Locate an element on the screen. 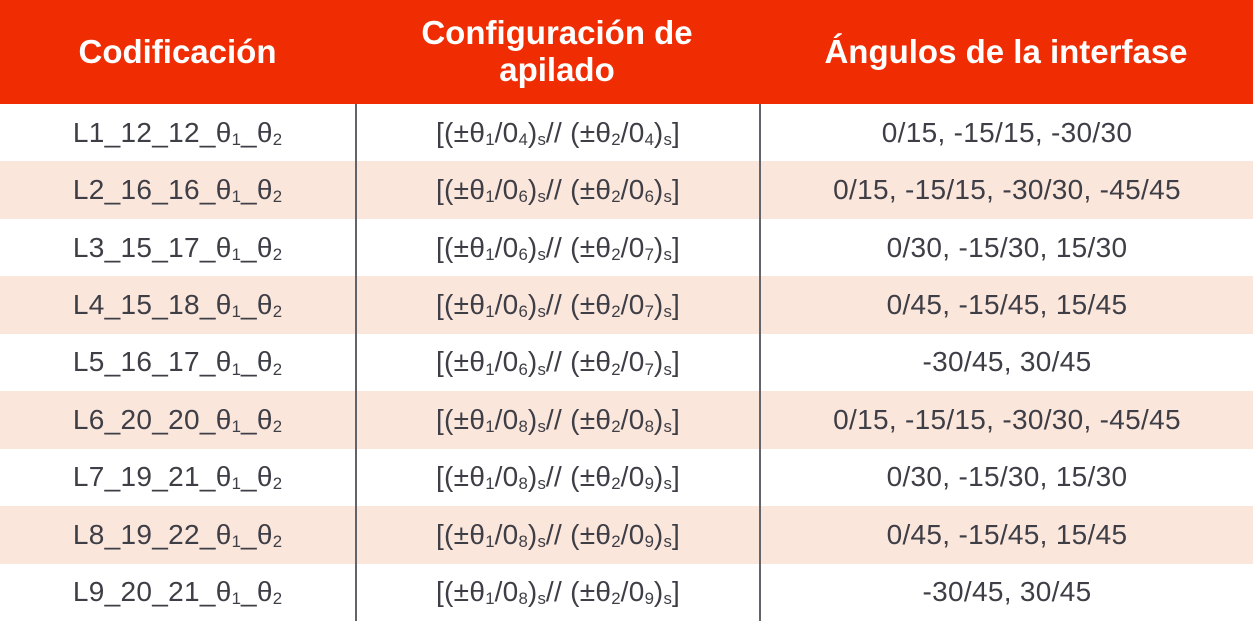 The image size is (1253, 621). header-codificacion: Codificación is located at coordinates (177, 52).